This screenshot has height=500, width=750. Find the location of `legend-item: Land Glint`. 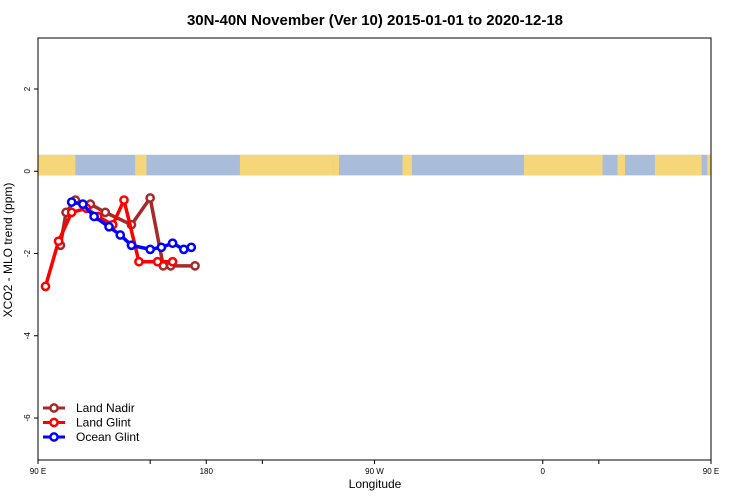

legend-item: Land Glint is located at coordinates (87, 423).